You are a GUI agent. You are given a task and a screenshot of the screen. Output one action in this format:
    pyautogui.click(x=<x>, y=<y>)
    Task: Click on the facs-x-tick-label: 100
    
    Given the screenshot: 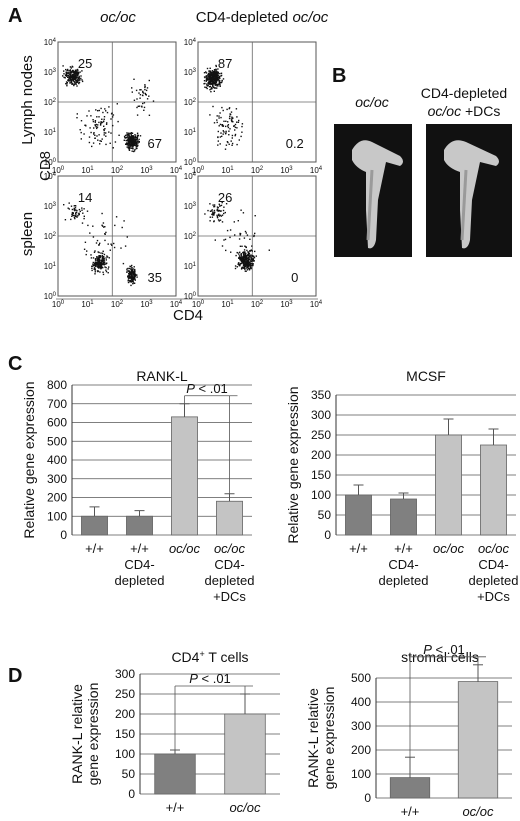 What is the action you would take?
    pyautogui.click(x=58, y=304)
    